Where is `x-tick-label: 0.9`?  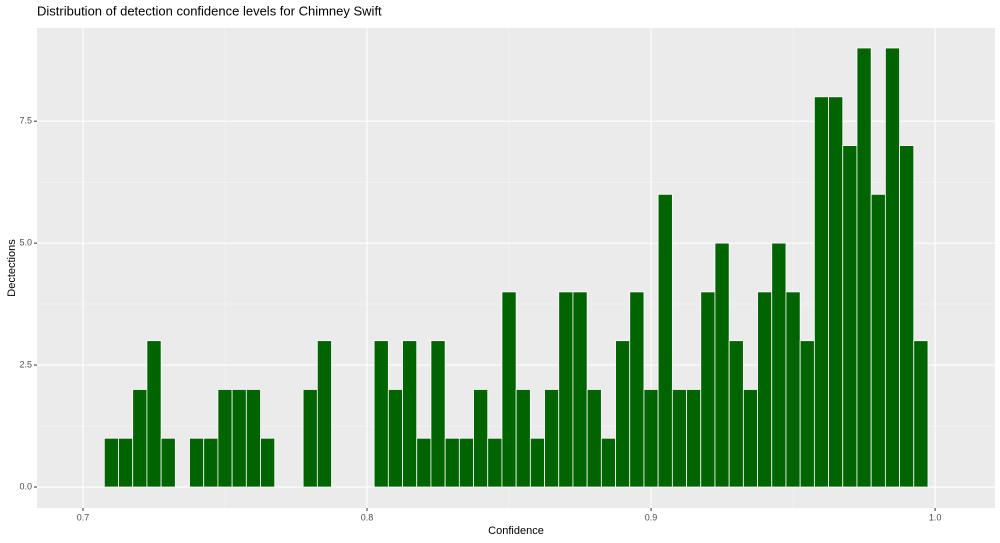 x-tick-label: 0.9 is located at coordinates (651, 517).